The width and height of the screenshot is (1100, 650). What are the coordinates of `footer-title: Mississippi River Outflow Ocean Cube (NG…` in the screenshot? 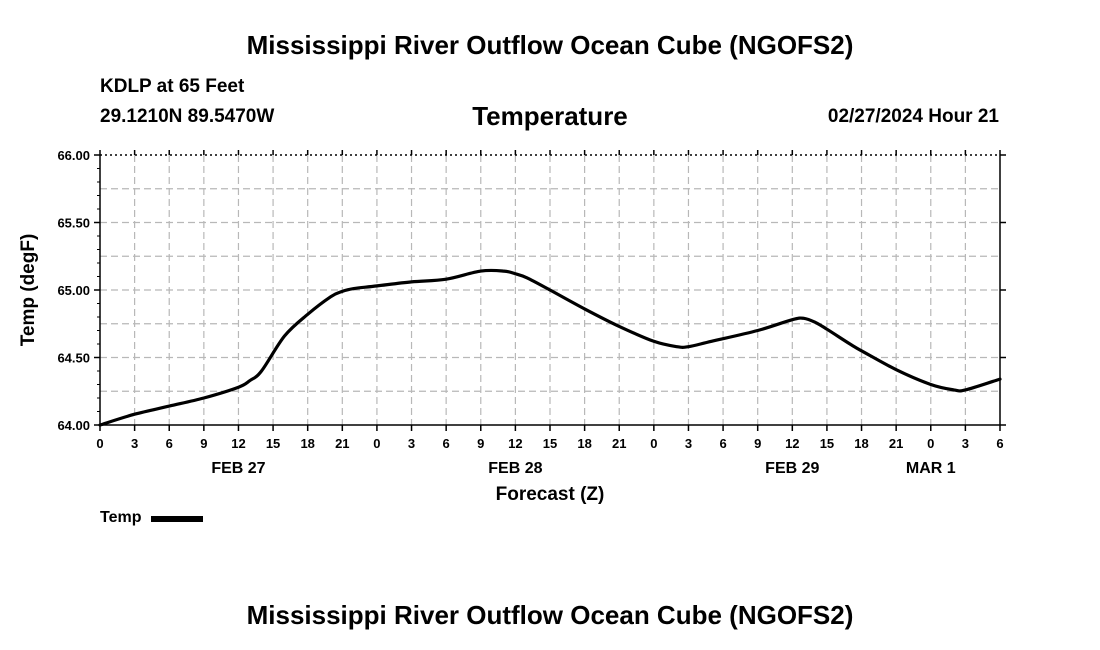 It's located at (550, 615).